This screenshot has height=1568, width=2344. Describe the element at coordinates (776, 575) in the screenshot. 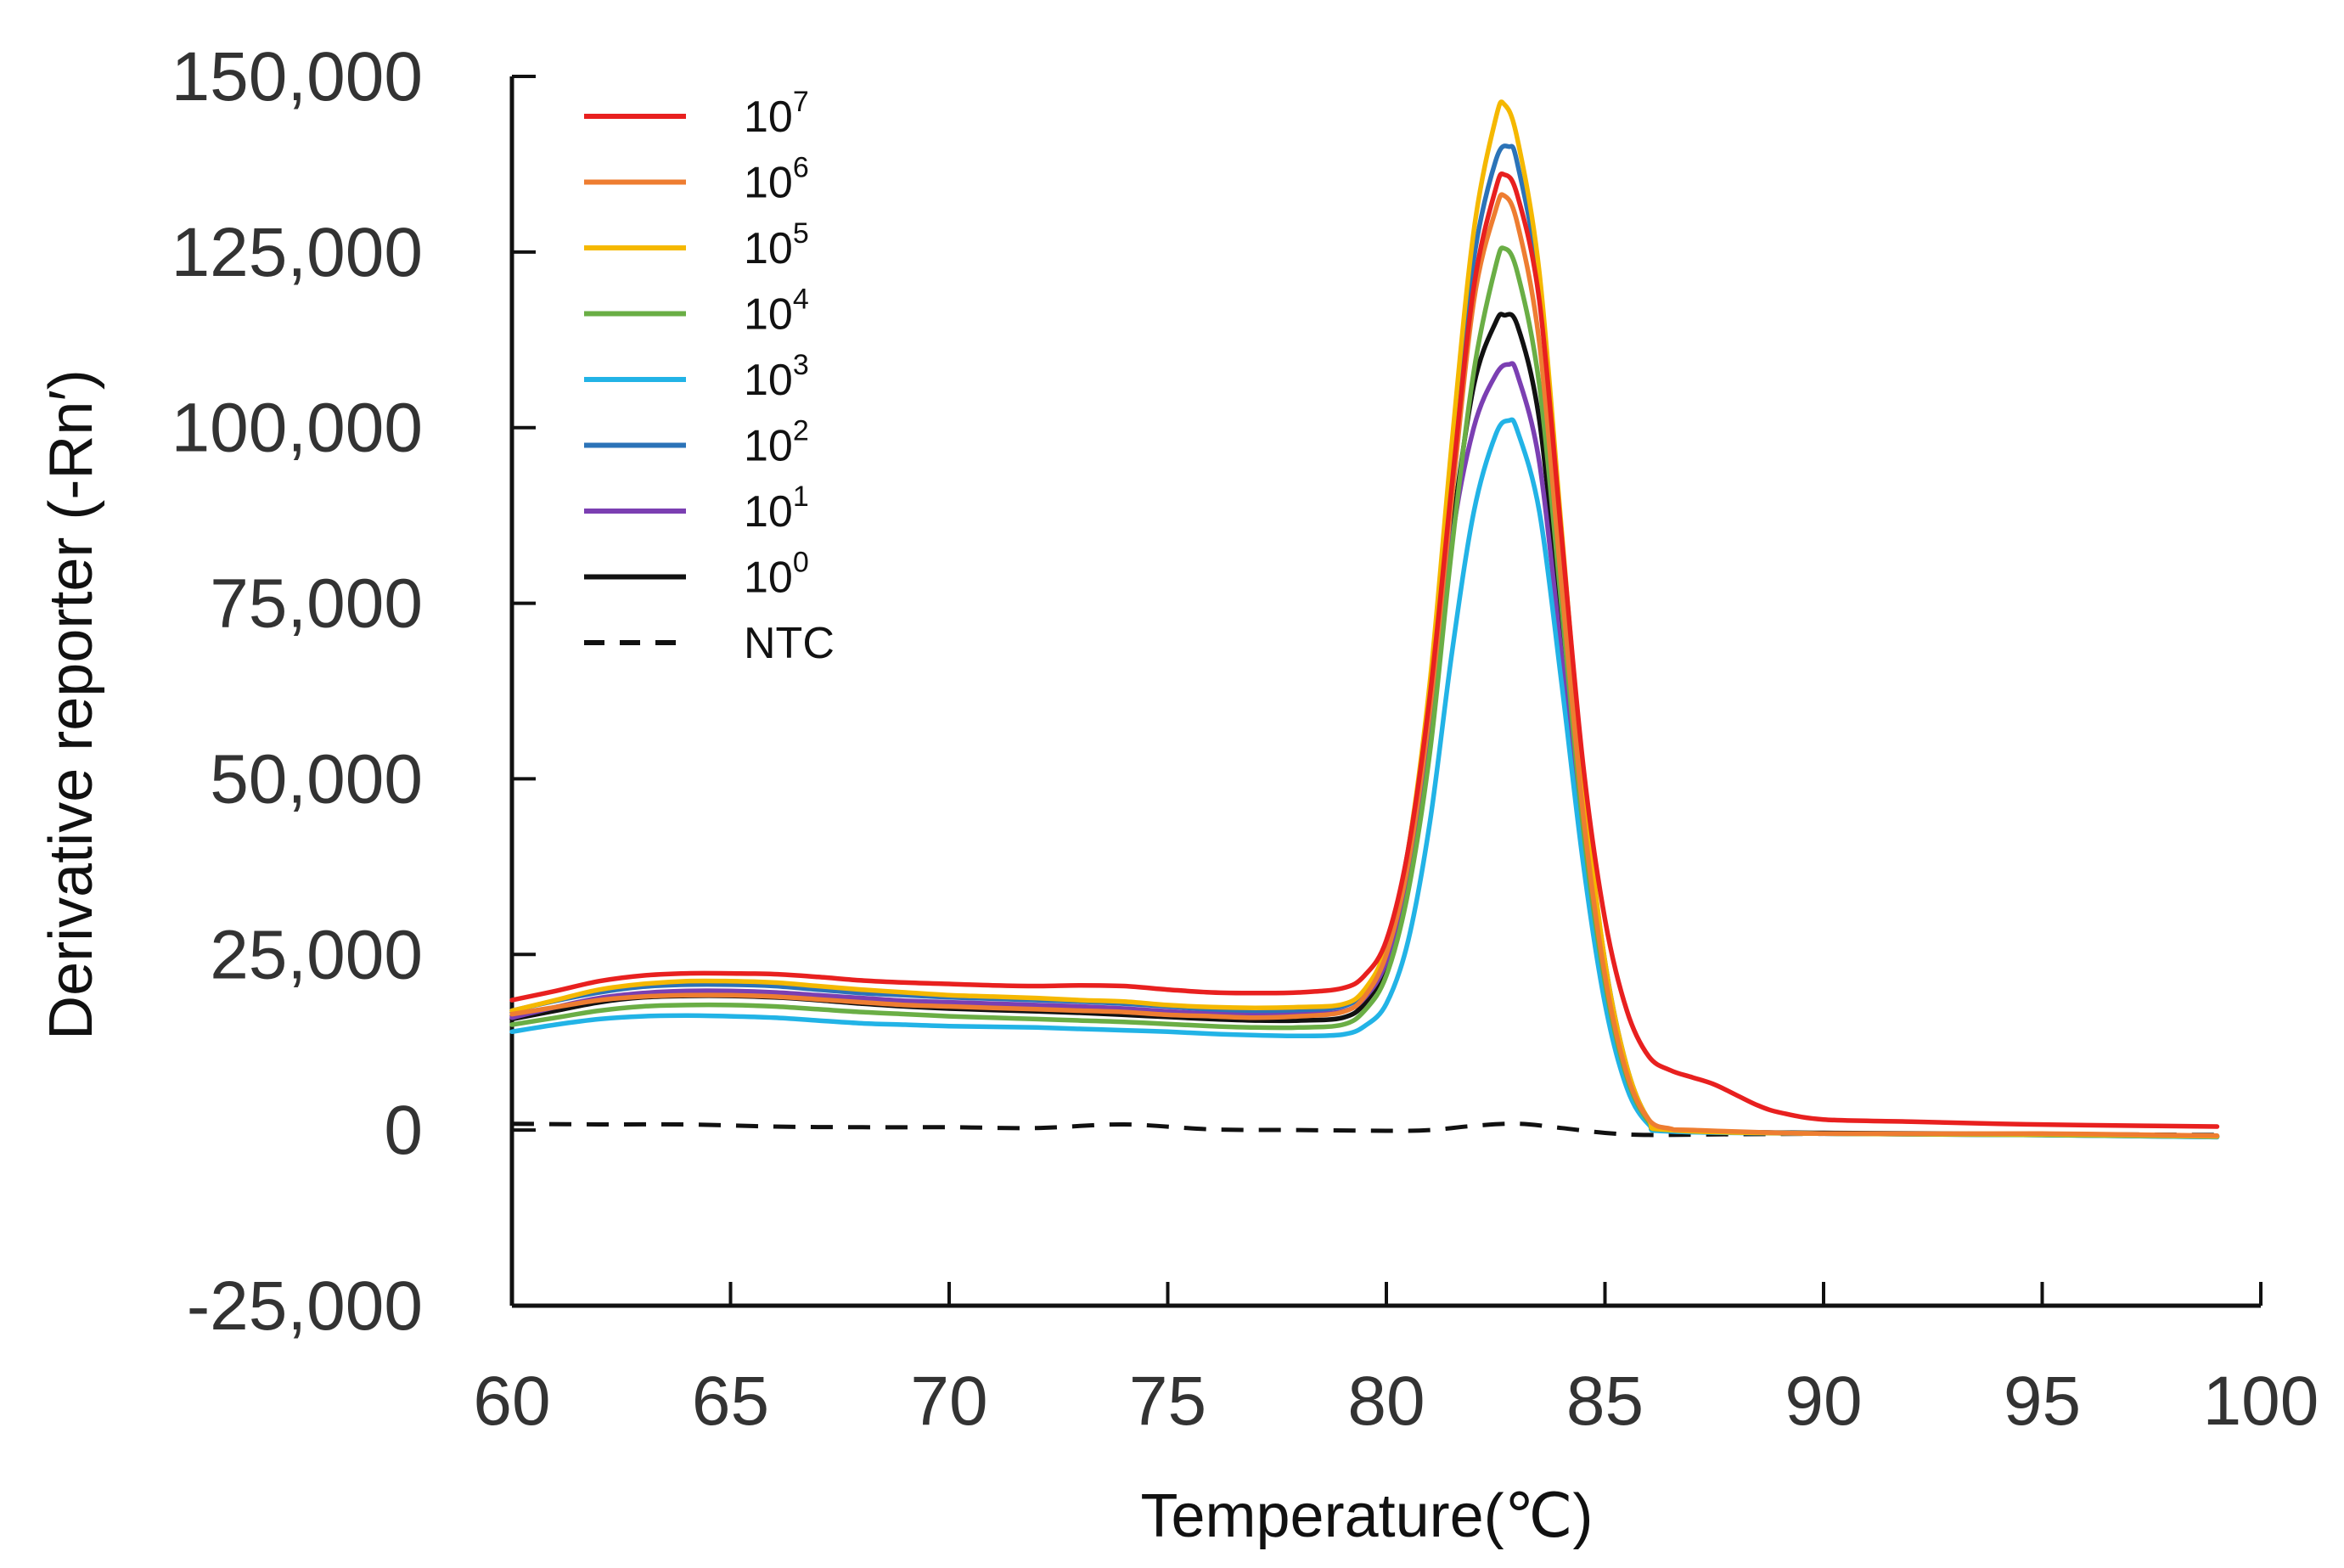

I see `legend-label: 100` at that location.